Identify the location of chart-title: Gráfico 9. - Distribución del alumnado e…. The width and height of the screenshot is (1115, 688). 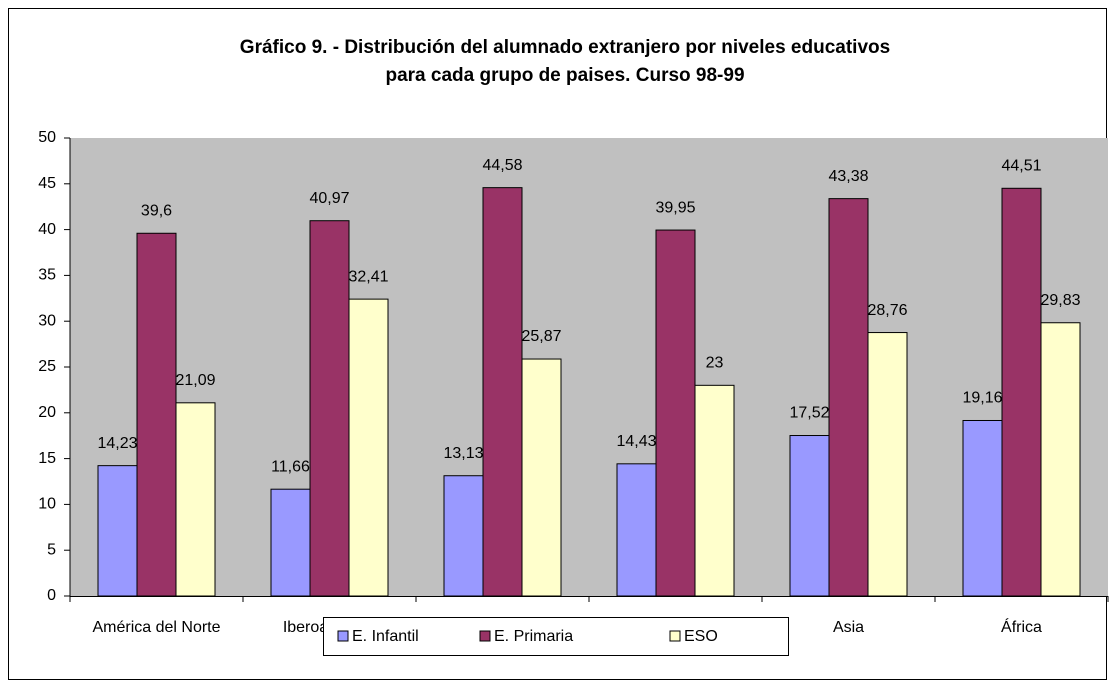
(565, 47).